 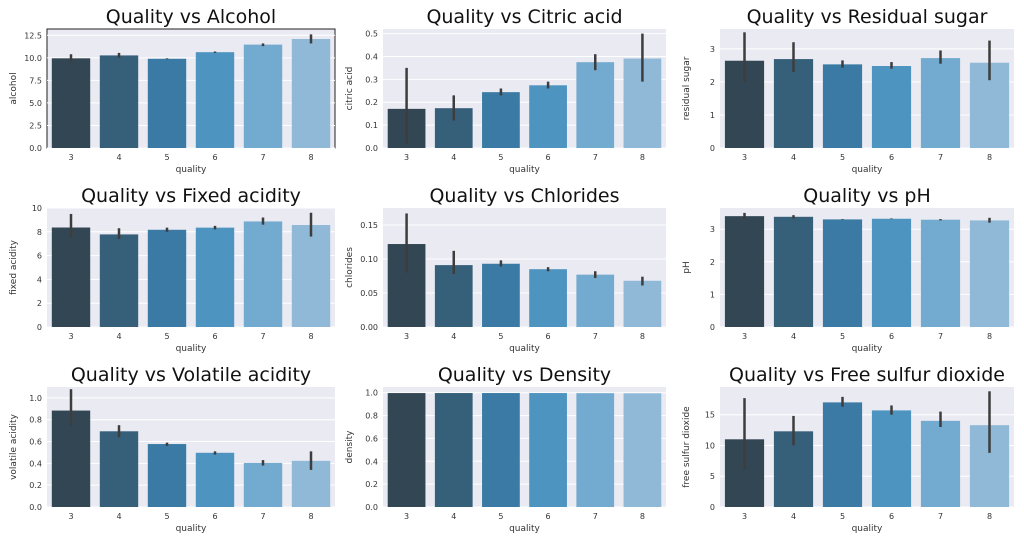 I want to click on y-tick-label: 0.5, so click(x=371, y=34).